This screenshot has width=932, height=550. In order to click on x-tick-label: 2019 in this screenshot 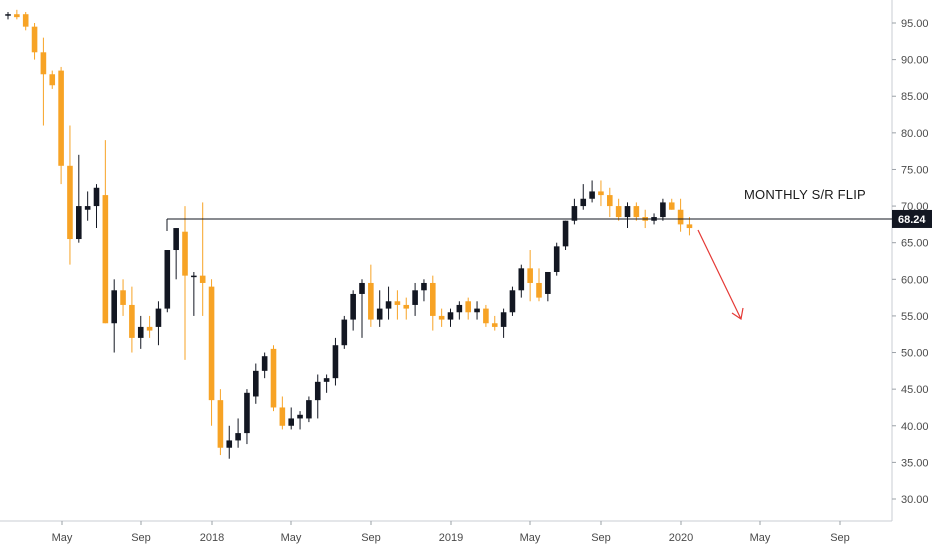, I will do `click(451, 538)`.